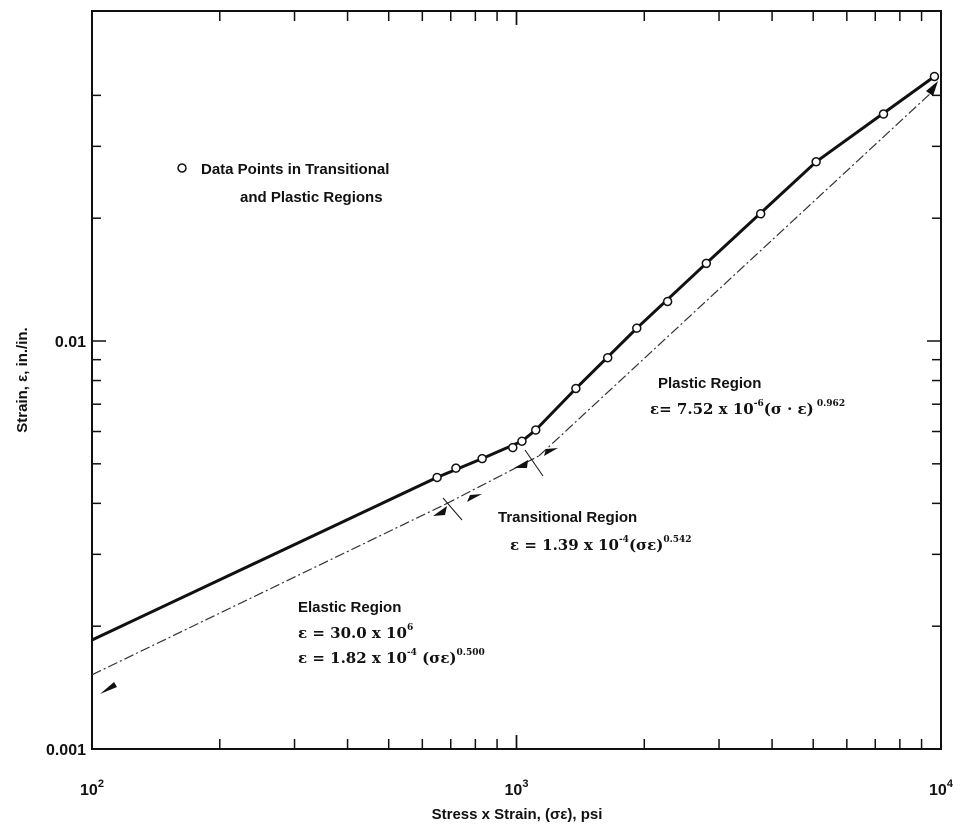  I want to click on x-tick-label: 10³, so click(517, 788).